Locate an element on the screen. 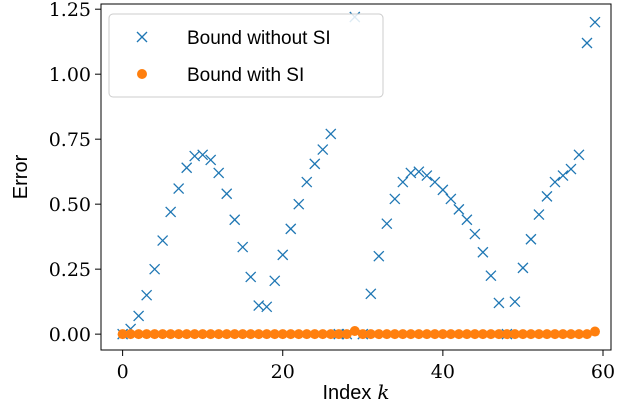 This screenshot has height=404, width=617. x-axis-label-variable: k is located at coordinates (383, 392).